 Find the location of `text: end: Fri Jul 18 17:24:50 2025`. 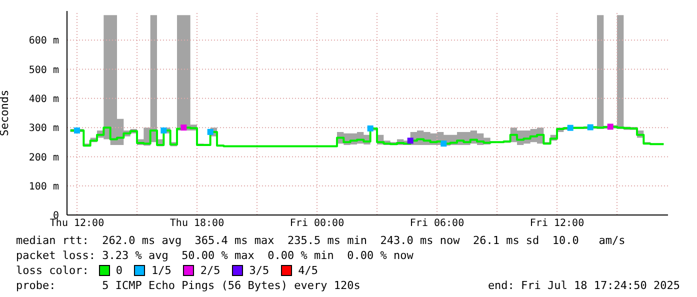

text: end: Fri Jul 18 17:24:50 2025 is located at coordinates (584, 285).